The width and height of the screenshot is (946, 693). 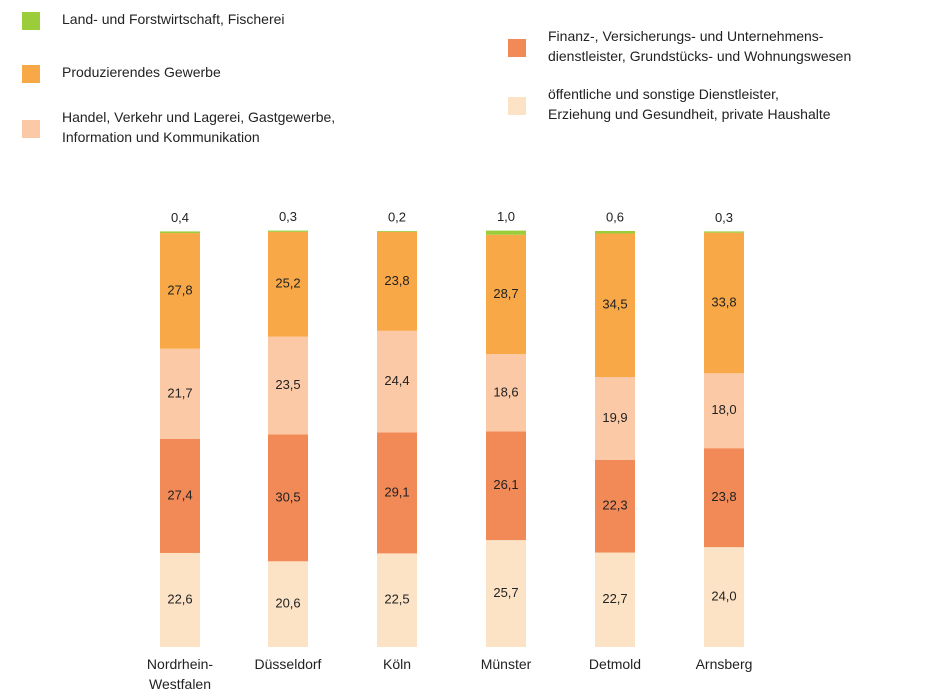 I want to click on value-label: 22,3, so click(x=614, y=505).